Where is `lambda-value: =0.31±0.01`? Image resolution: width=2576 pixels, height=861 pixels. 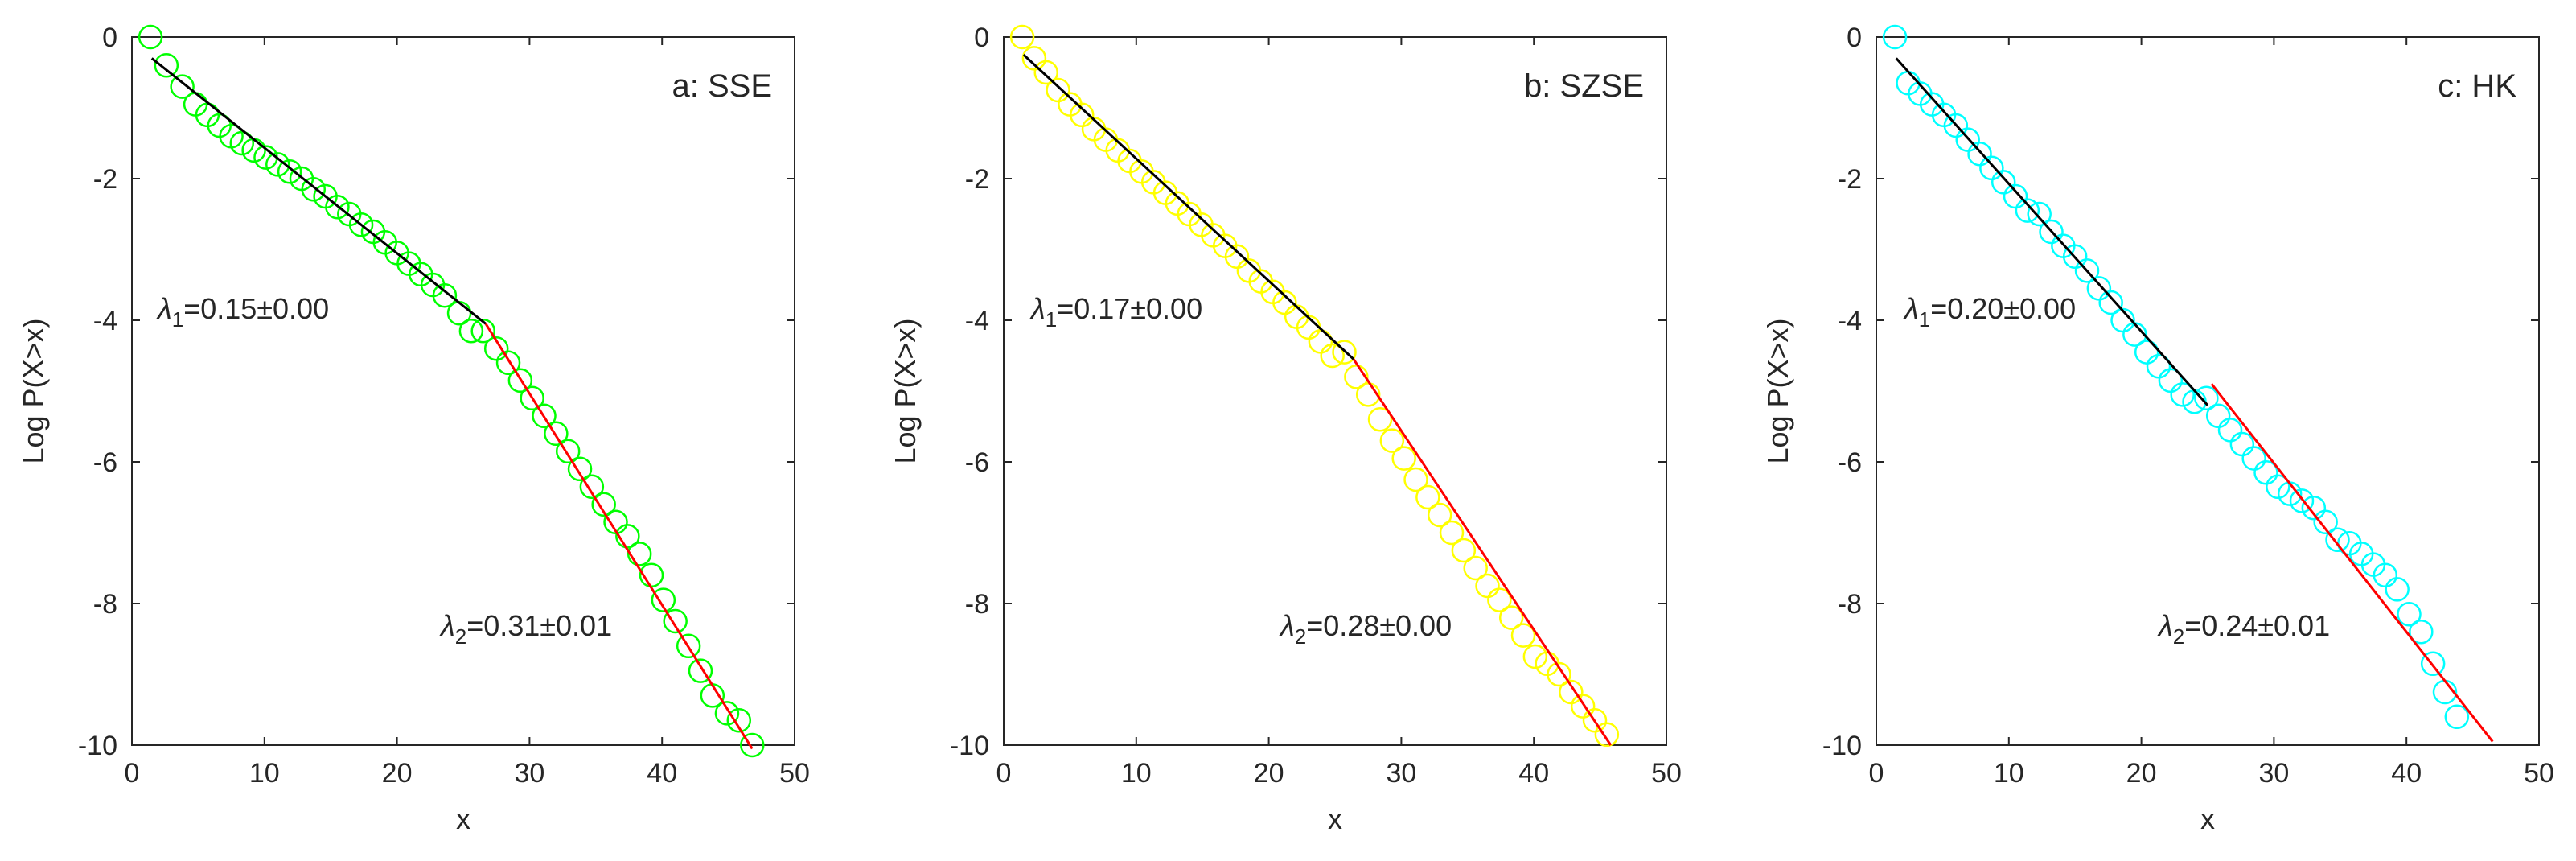 lambda-value: =0.31±0.01 is located at coordinates (539, 625).